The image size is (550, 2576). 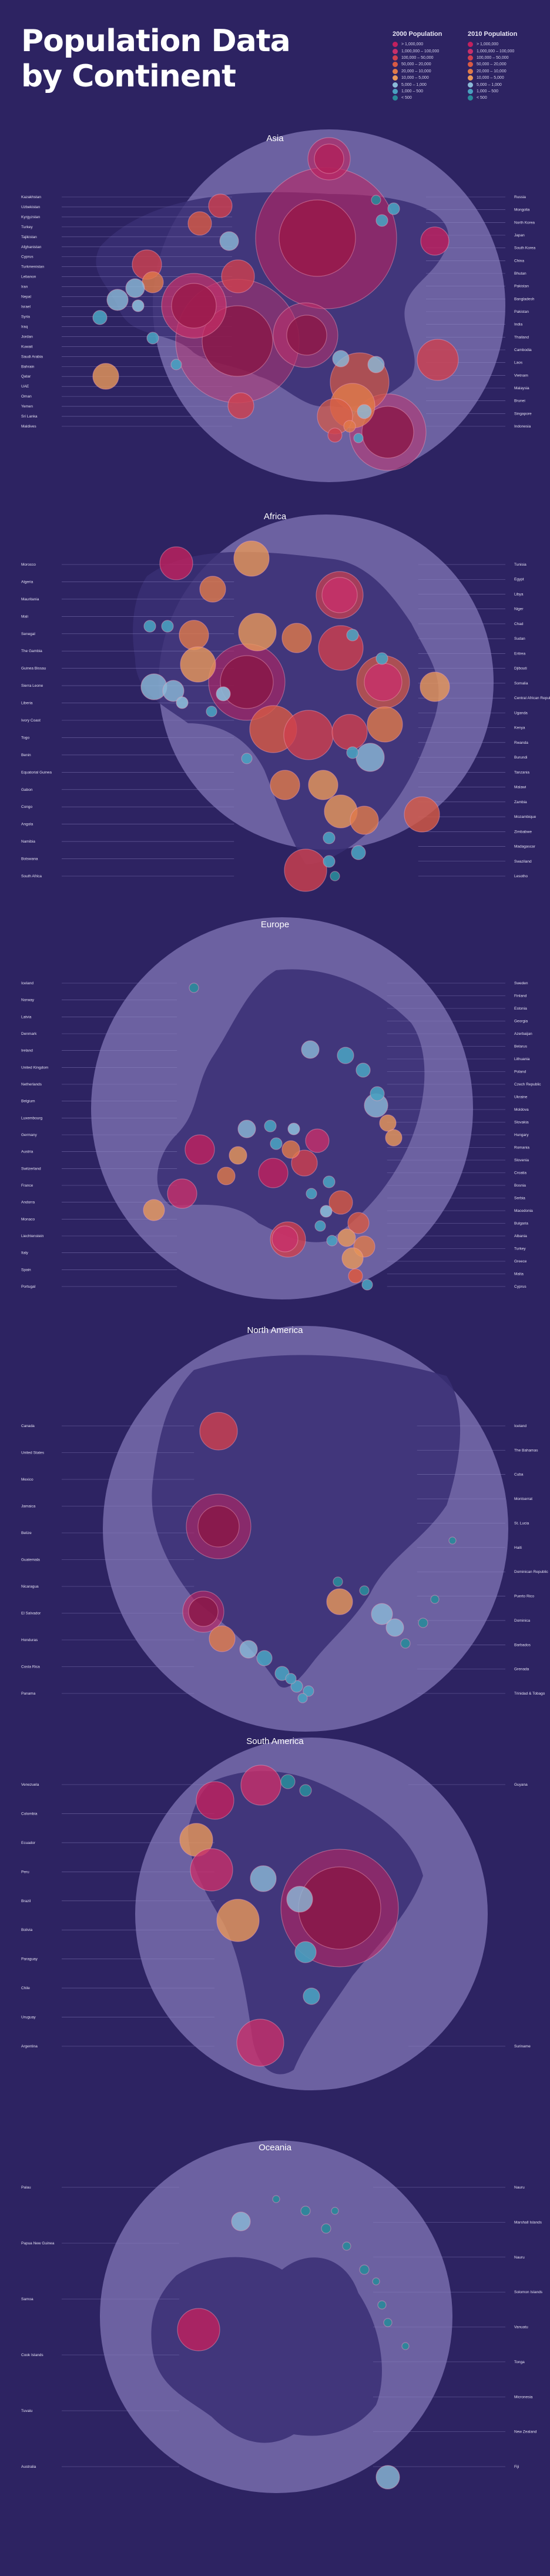 What do you see at coordinates (27, 1533) in the screenshot?
I see `country-label-left: Belize` at bounding box center [27, 1533].